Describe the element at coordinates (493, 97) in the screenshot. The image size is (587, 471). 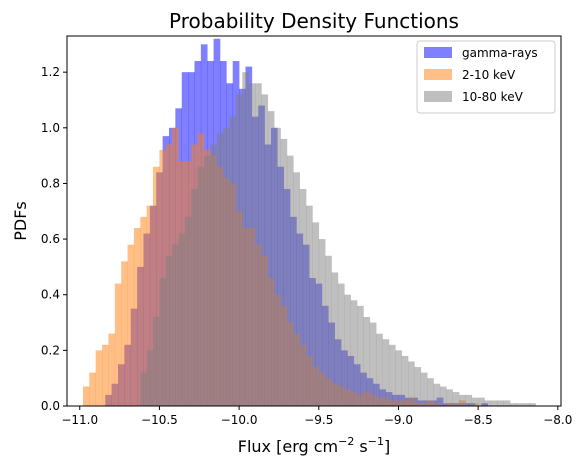
I see `legend-label-10-80-kev: 10-80 keV` at that location.